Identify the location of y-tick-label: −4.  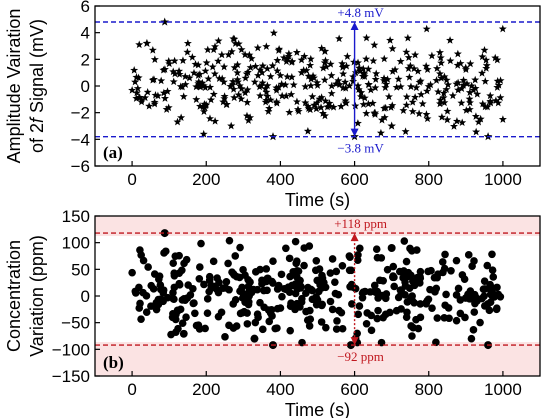
(80, 139).